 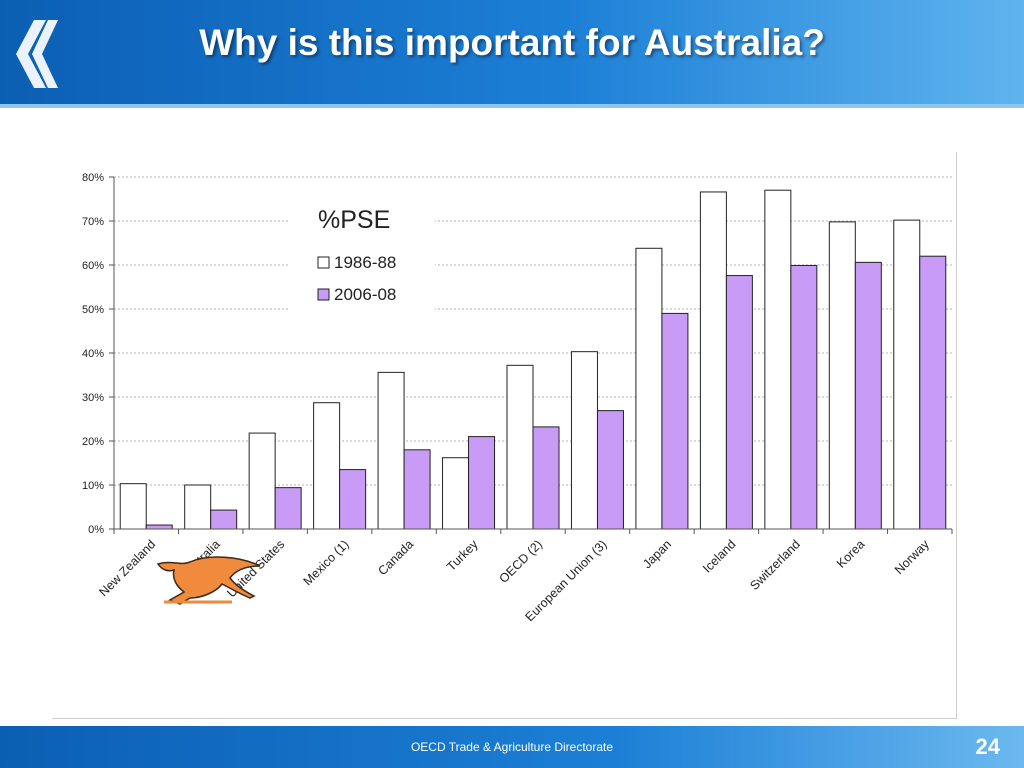 What do you see at coordinates (127, 568) in the screenshot?
I see `x-category-label: New Zealand` at bounding box center [127, 568].